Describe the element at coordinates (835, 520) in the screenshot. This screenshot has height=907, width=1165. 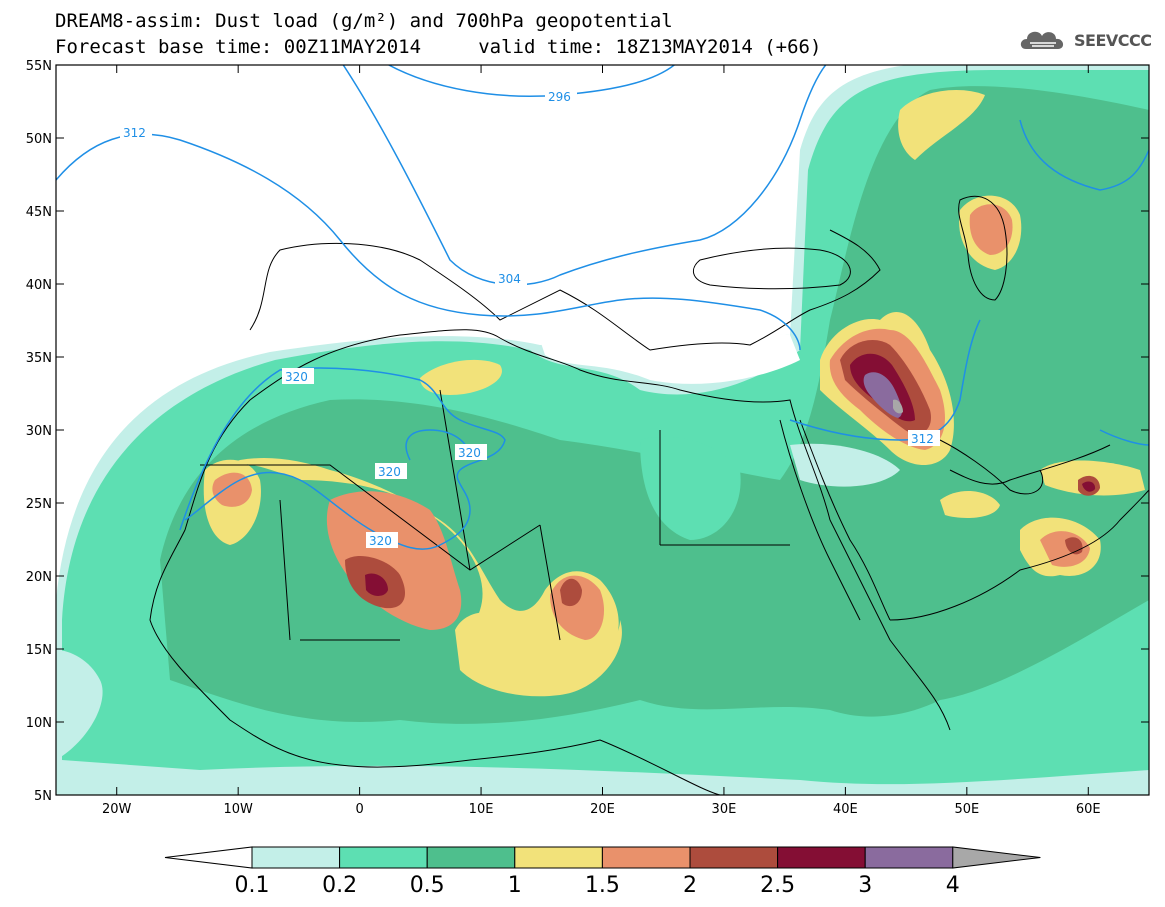
I see `red-sea` at that location.